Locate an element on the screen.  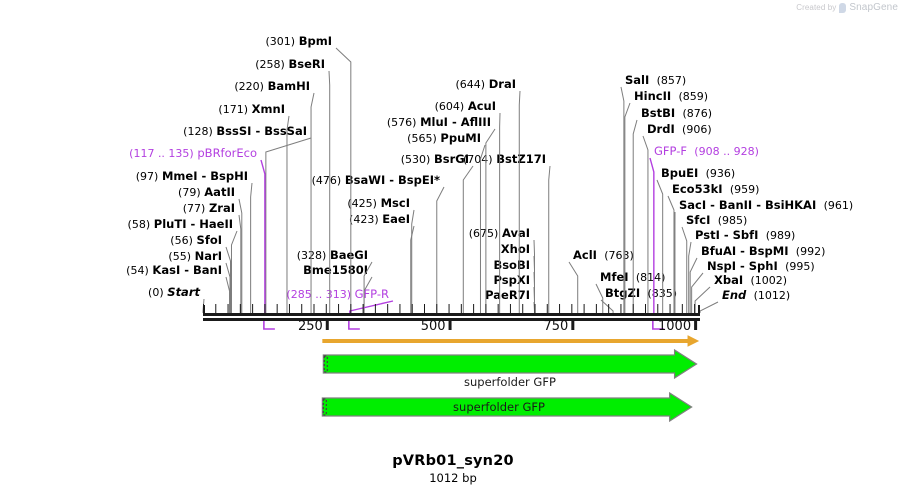
enzyme-label-xhoi: XhoI is located at coordinates (515, 249).